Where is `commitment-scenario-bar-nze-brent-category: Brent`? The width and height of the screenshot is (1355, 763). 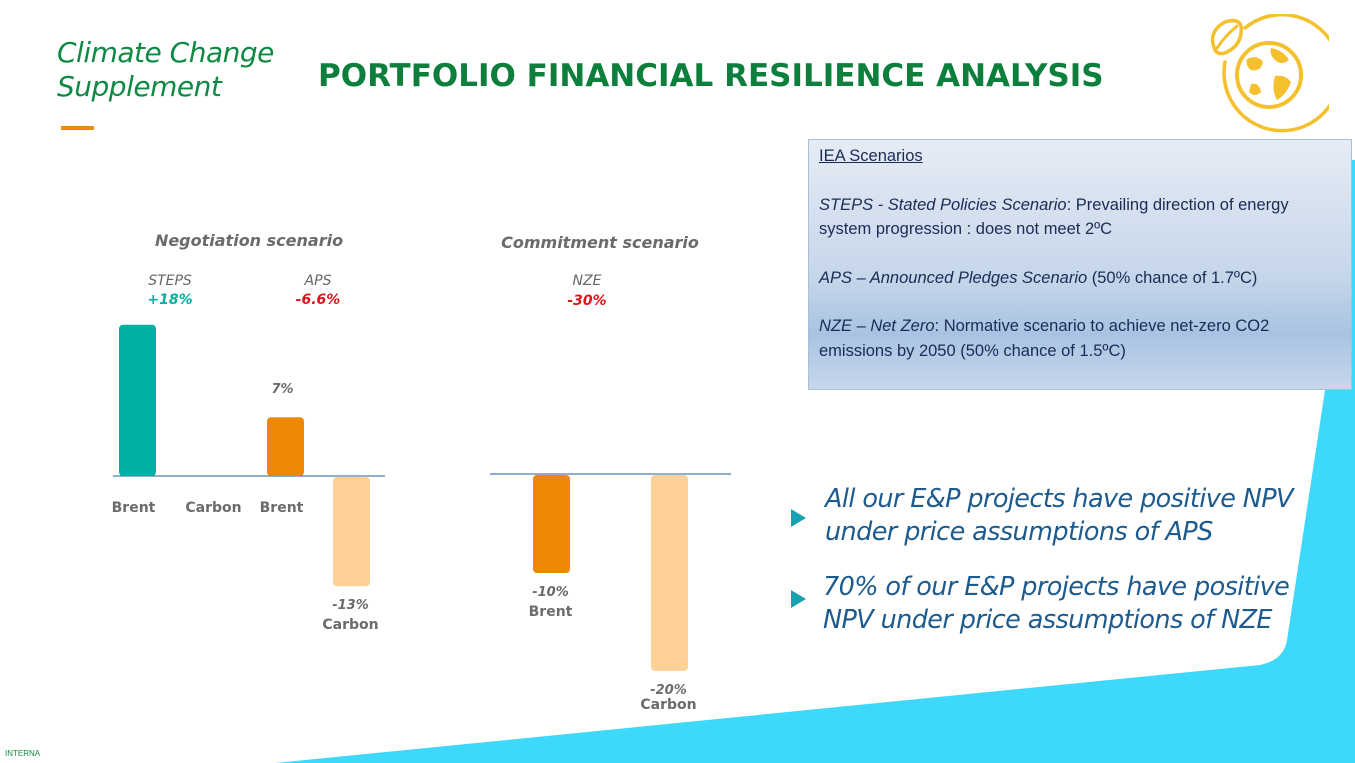
commitment-scenario-bar-nze-brent-category: Brent is located at coordinates (551, 612).